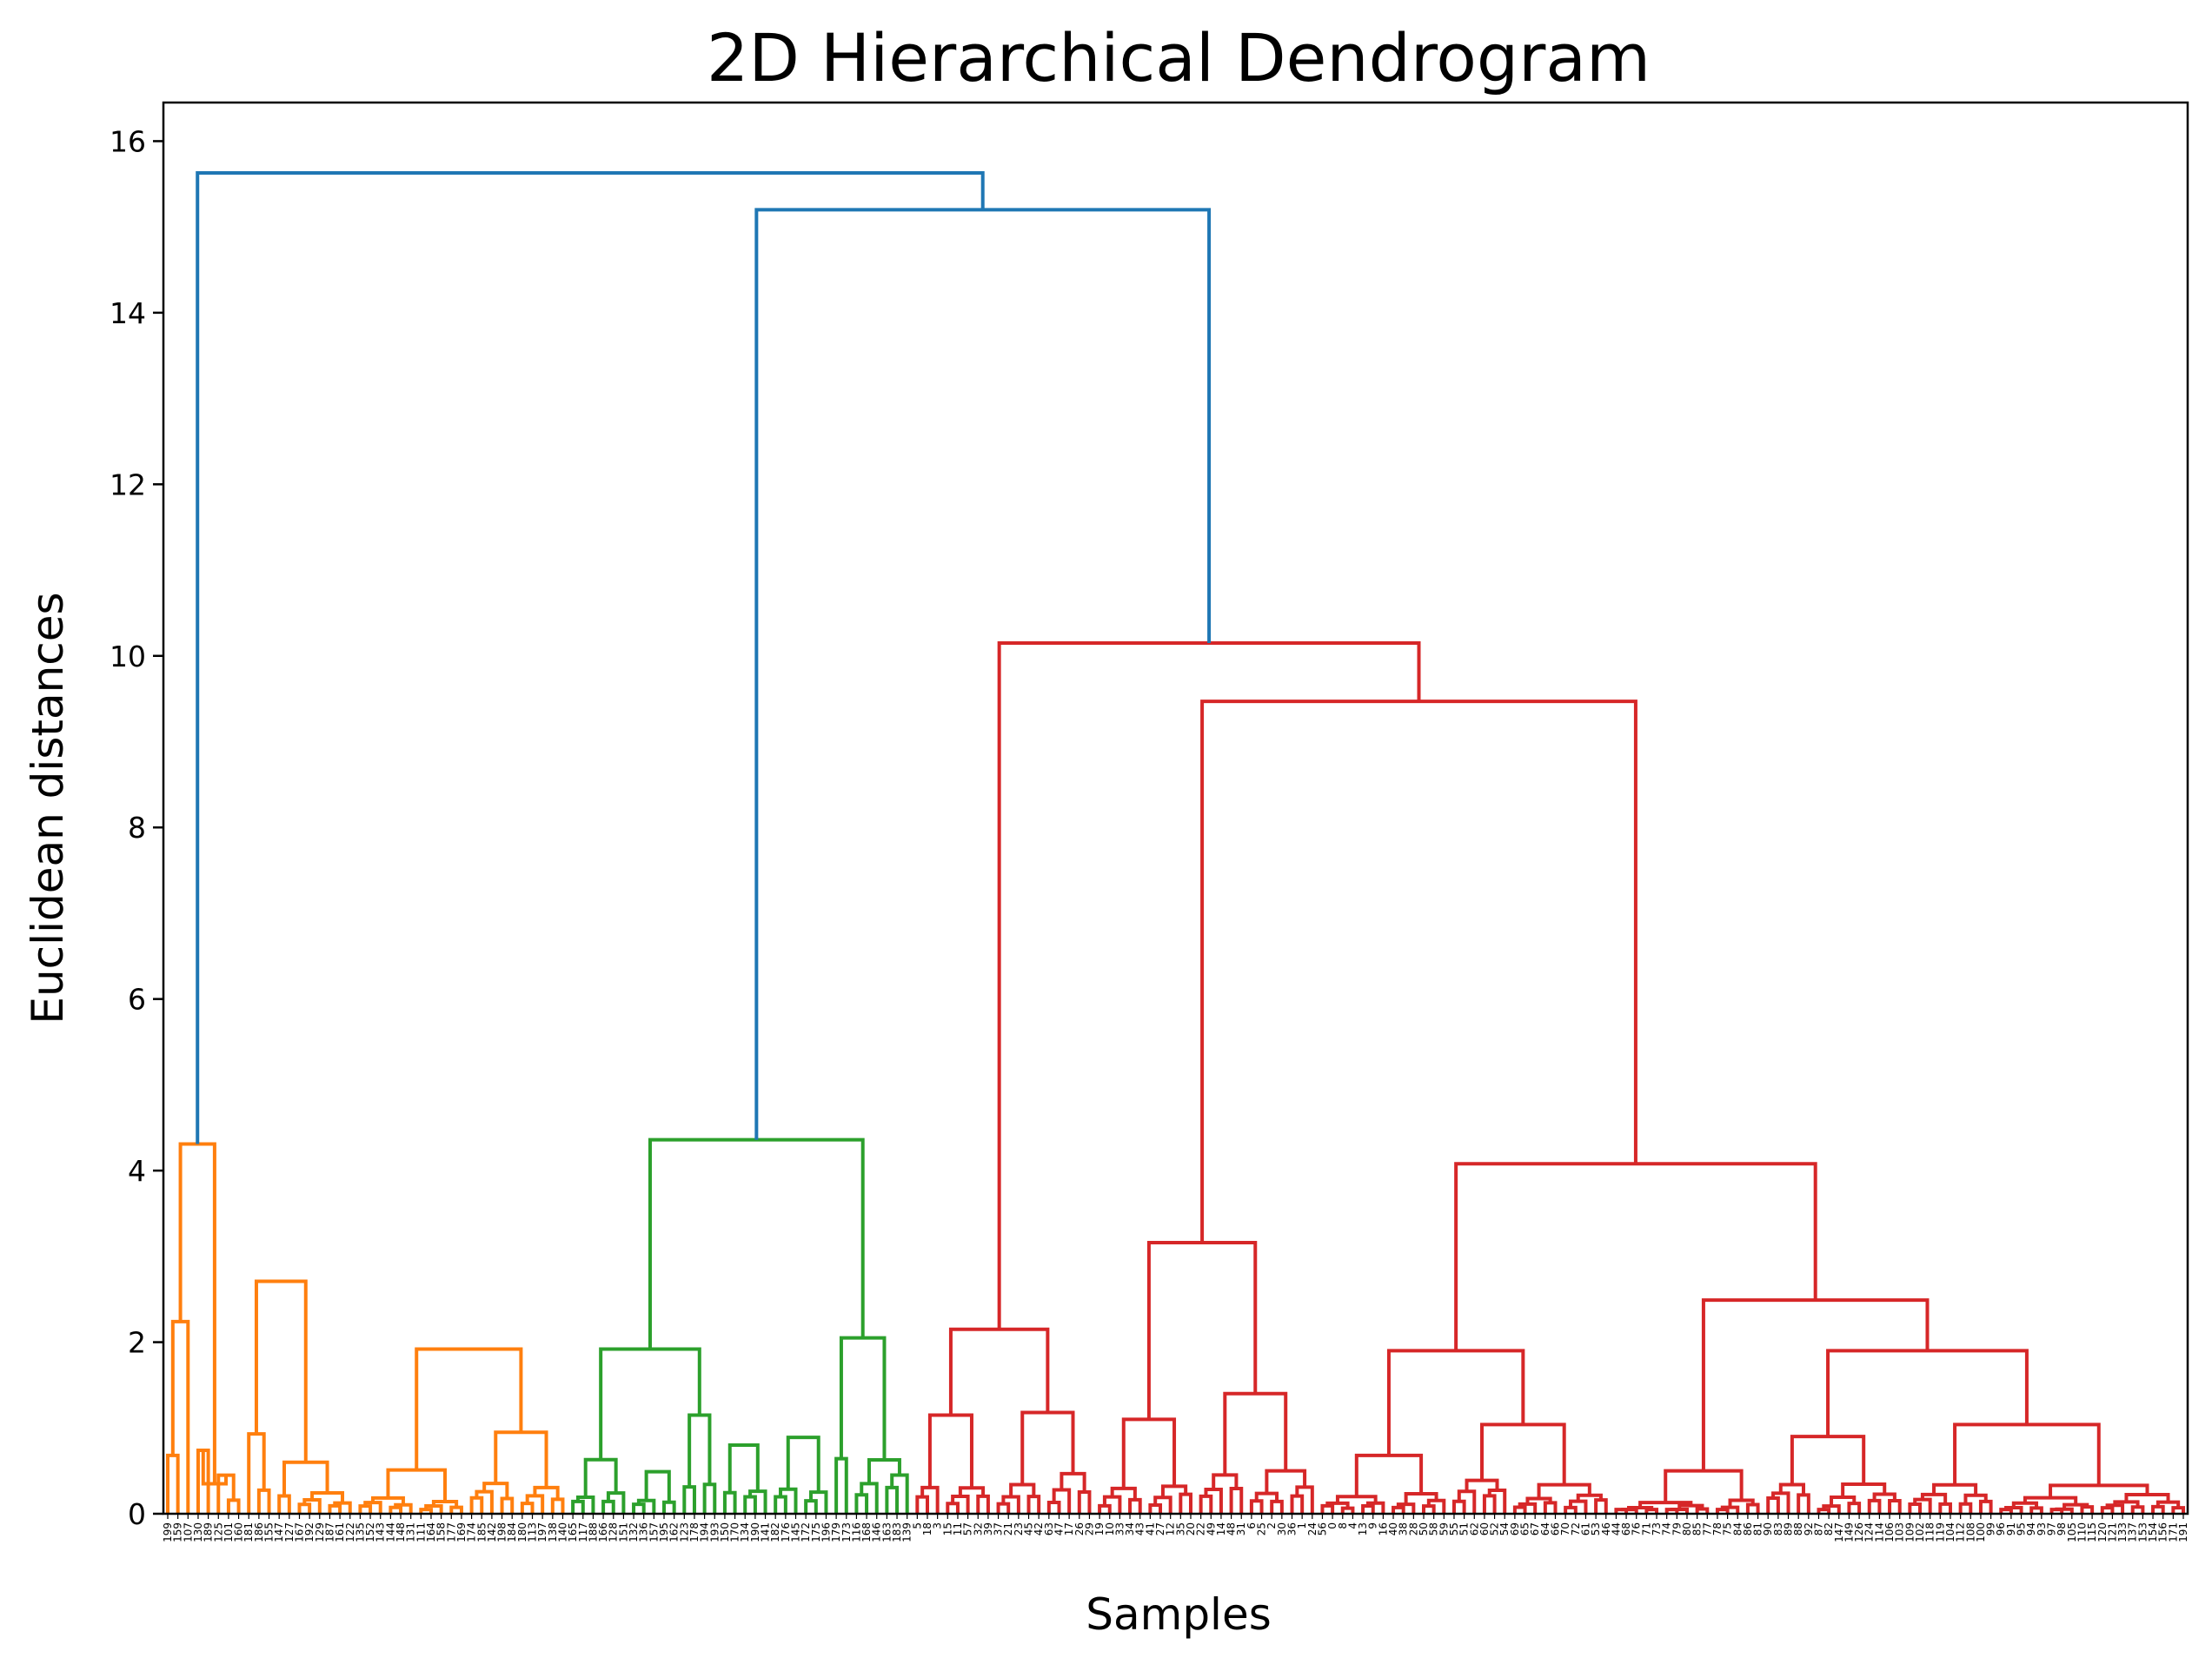  Describe the element at coordinates (1180, 1528) in the screenshot. I see `leaf-label-100: 35` at that location.